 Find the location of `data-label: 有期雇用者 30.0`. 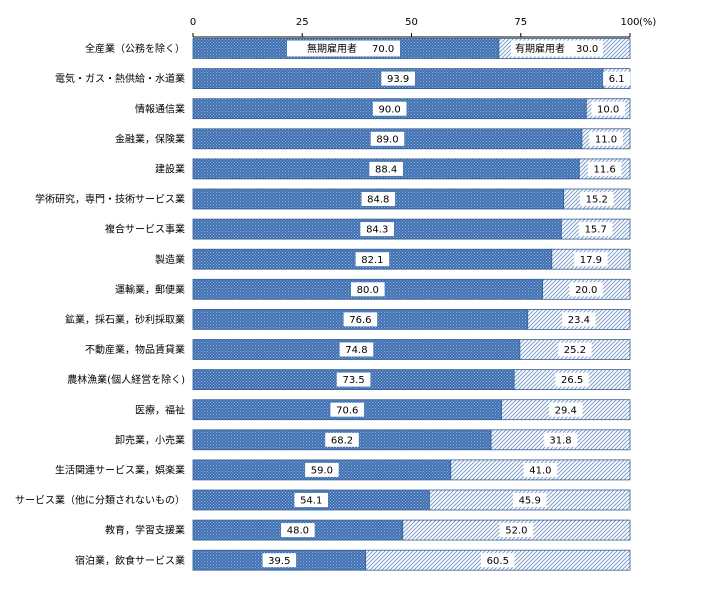

data-label: 有期雇用者 30.0 is located at coordinates (557, 48).